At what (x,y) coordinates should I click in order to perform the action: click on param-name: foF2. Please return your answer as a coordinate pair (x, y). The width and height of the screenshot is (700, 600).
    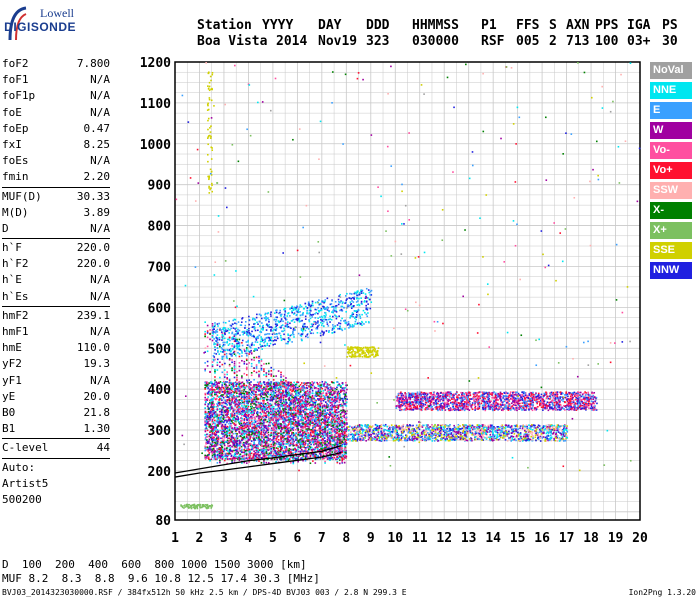
    Looking at the image, I should click on (15, 63).